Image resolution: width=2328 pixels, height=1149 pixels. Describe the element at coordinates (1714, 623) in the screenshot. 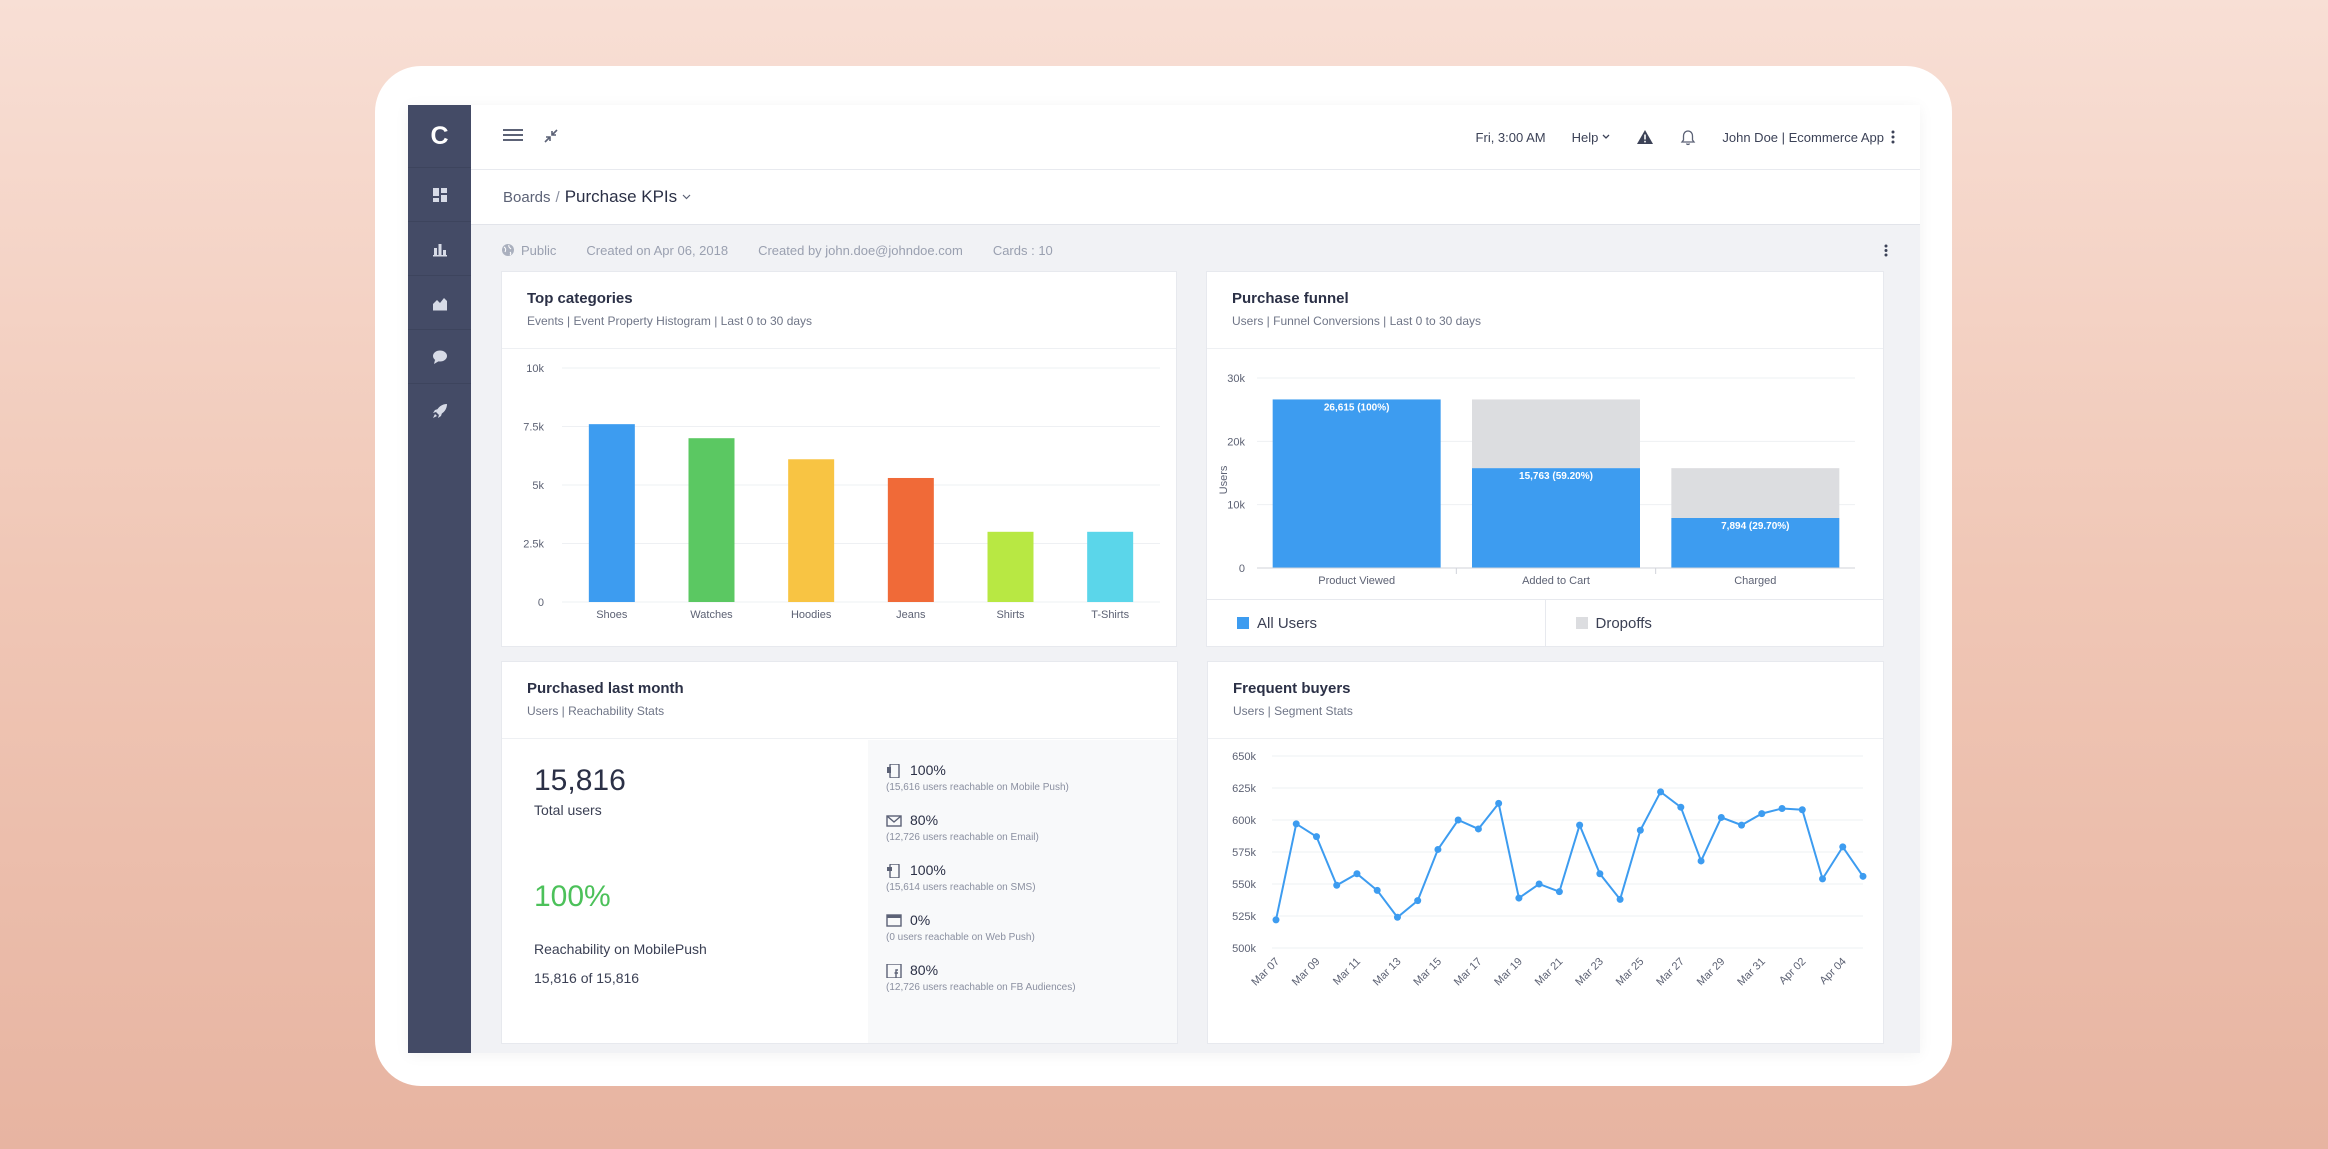

I see `legend-dropoffs: Dropoffs` at that location.